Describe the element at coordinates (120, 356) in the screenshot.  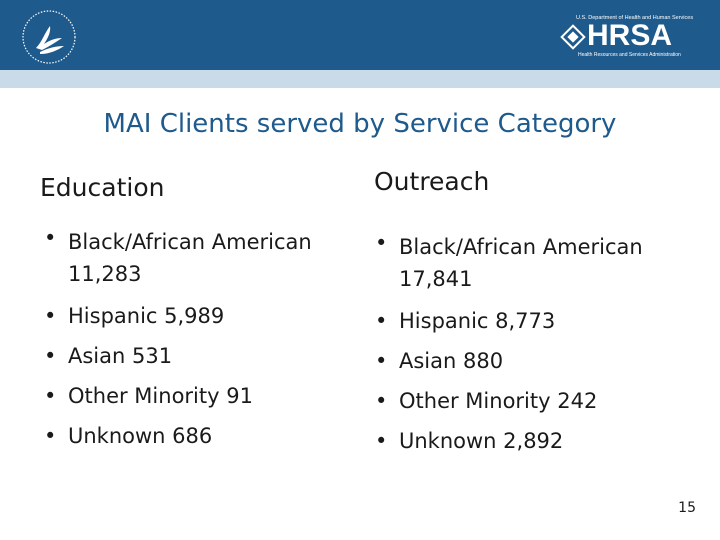
I see `item-label: Asian 531` at that location.